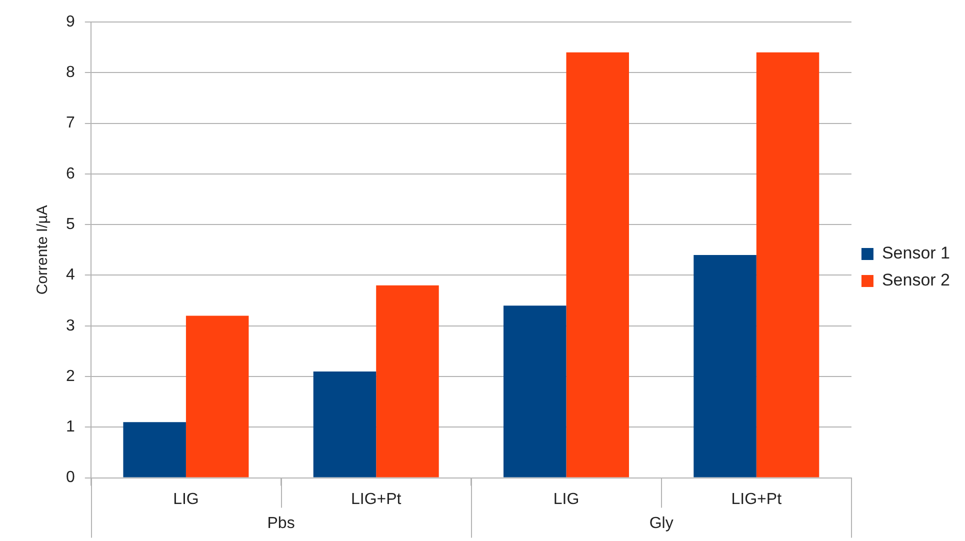 Image resolution: width=965 pixels, height=541 pixels. I want to click on text: Gly, so click(661, 523).